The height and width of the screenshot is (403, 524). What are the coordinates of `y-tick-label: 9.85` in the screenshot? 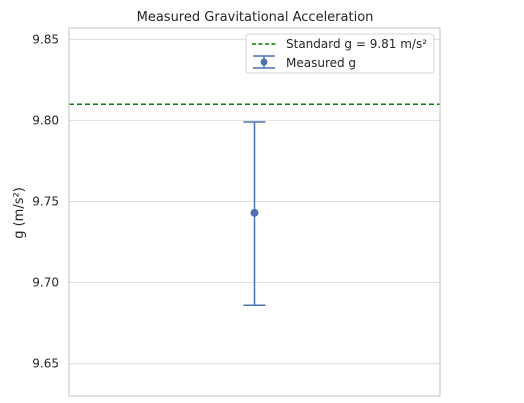 It's located at (45, 39).